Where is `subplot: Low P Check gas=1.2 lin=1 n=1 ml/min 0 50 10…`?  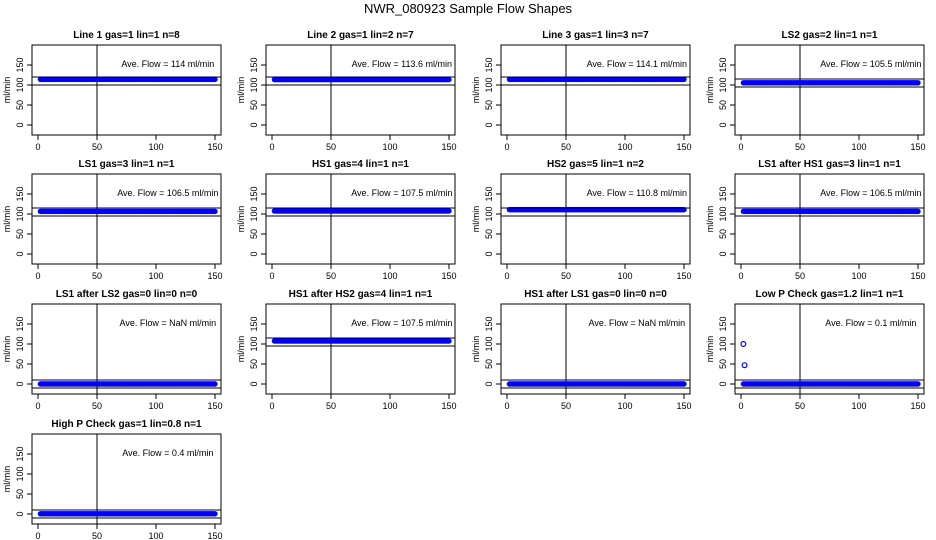 subplot: Low P Check gas=1.2 lin=1 n=1 ml/min 0 50 10… is located at coordinates (815, 350).